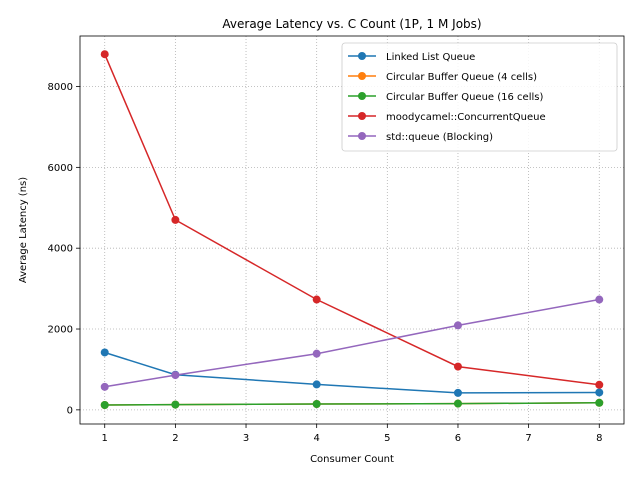 The width and height of the screenshot is (640, 480). I want to click on x-tick-label: 2, so click(175, 438).